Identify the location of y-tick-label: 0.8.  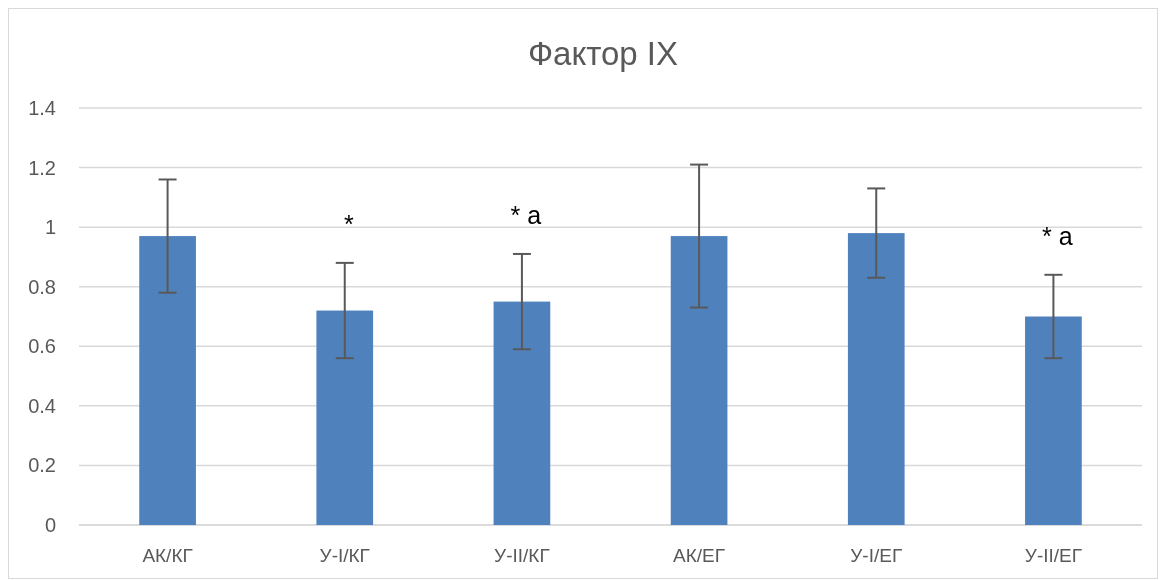
(42, 286).